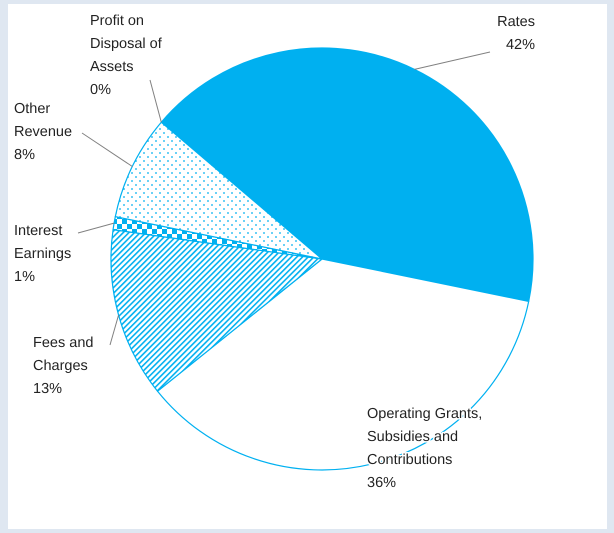 The image size is (614, 533). I want to click on data-label: 36%, so click(381, 483).